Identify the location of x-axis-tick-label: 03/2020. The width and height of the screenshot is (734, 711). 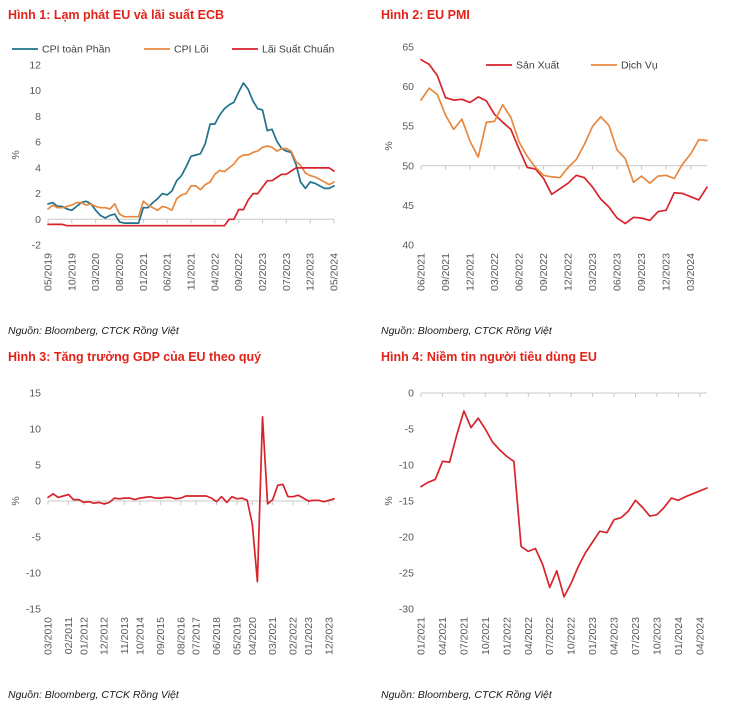
(96, 272).